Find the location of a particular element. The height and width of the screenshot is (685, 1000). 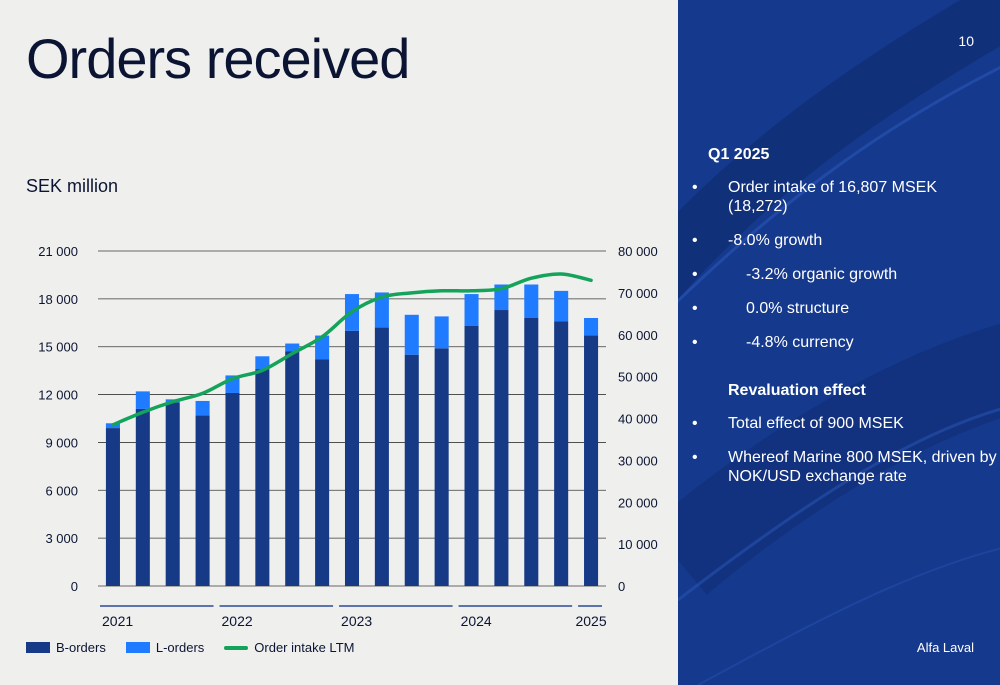

right-tick-label: 40 000 is located at coordinates (638, 419).